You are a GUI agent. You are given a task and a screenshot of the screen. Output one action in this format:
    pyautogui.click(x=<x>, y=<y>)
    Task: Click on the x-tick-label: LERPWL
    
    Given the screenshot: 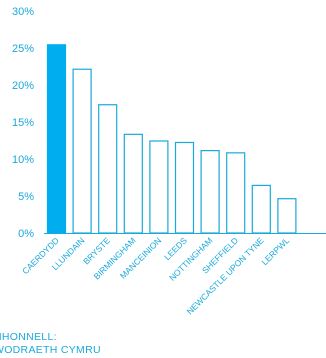 What is the action you would take?
    pyautogui.click(x=276, y=251)
    